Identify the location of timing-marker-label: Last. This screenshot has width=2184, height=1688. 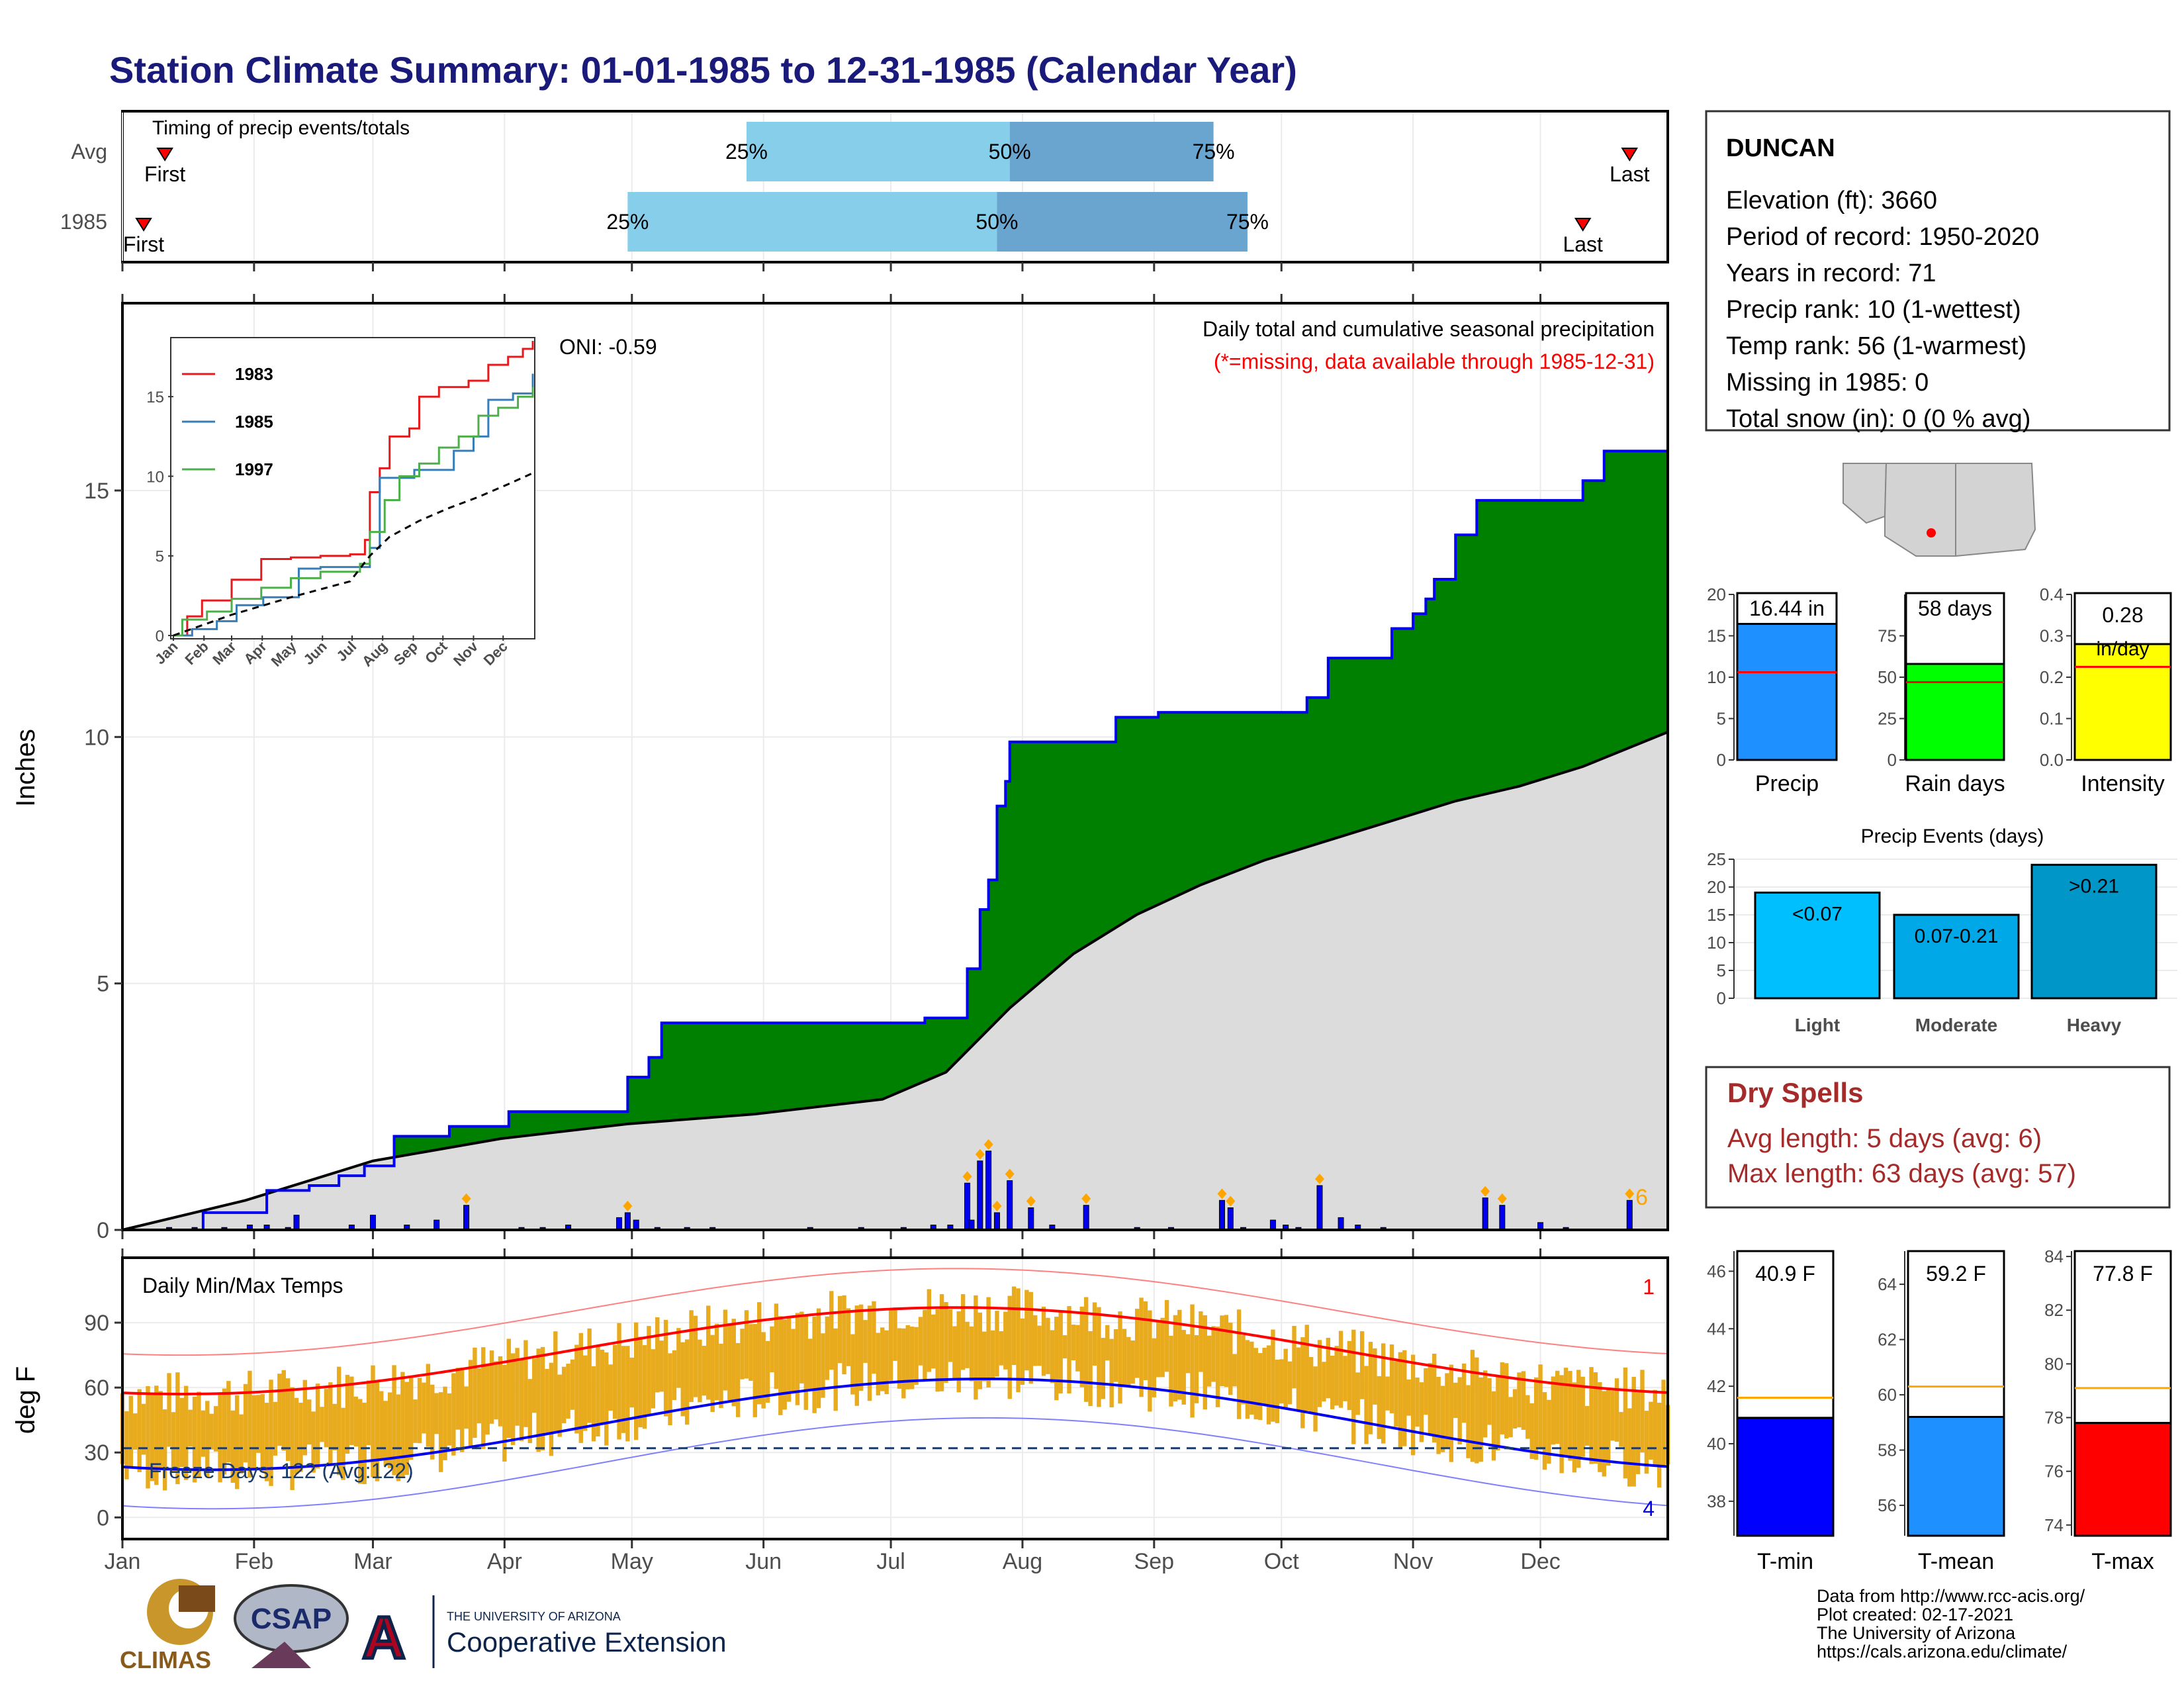
(1630, 174).